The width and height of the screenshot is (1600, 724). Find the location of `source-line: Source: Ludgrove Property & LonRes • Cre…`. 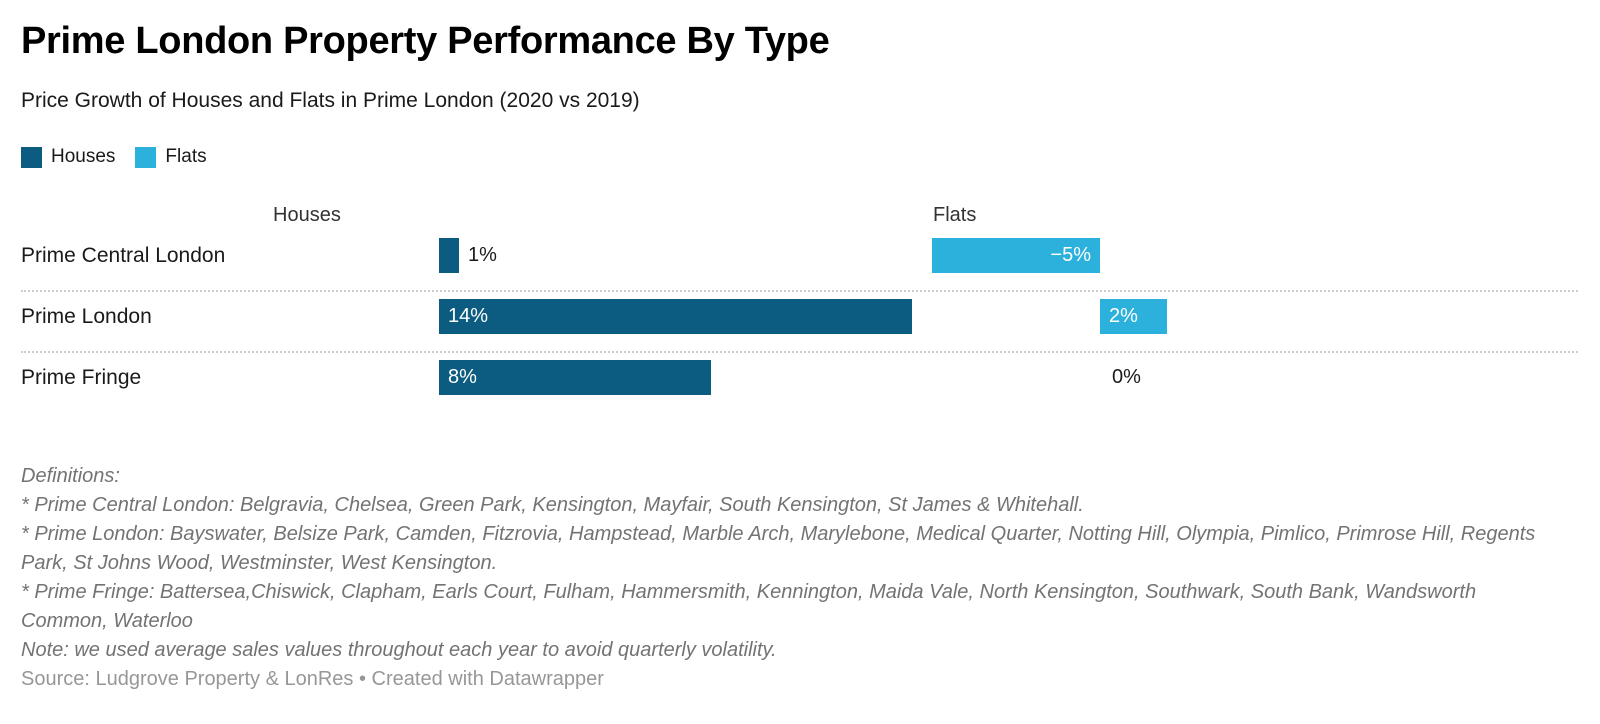

source-line: Source: Ludgrove Property & LonRes • Cre… is located at coordinates (312, 679).